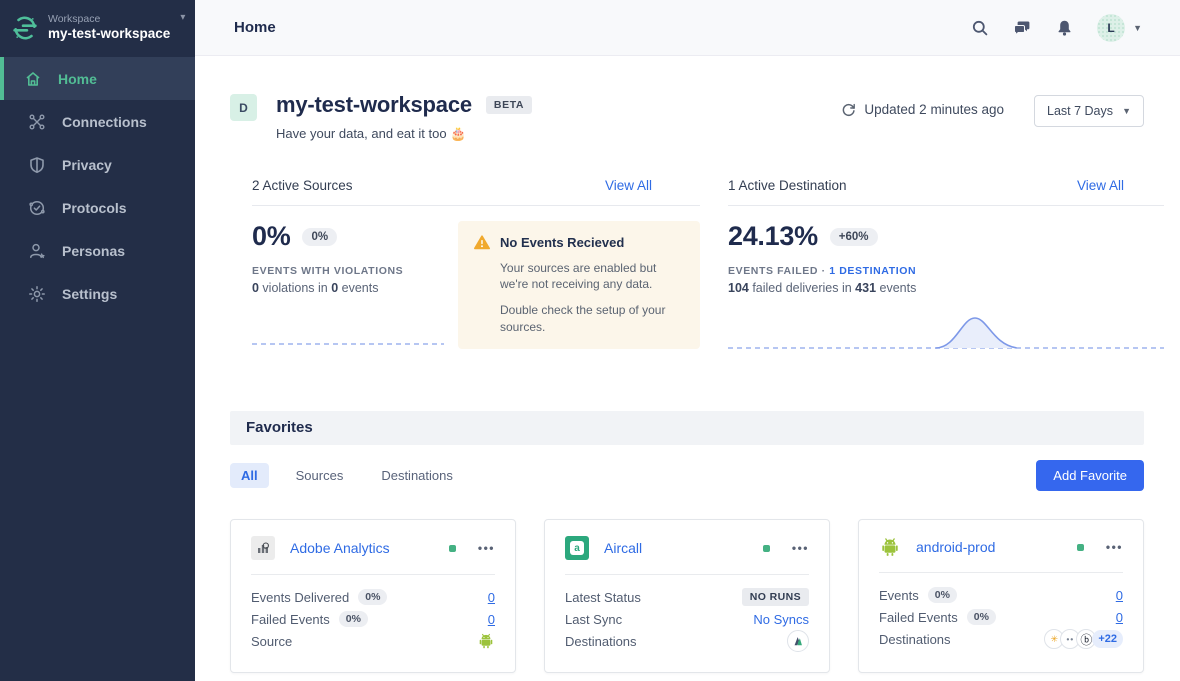 The width and height of the screenshot is (1180, 681). Describe the element at coordinates (37, 121) in the screenshot. I see `connections-icon` at that location.